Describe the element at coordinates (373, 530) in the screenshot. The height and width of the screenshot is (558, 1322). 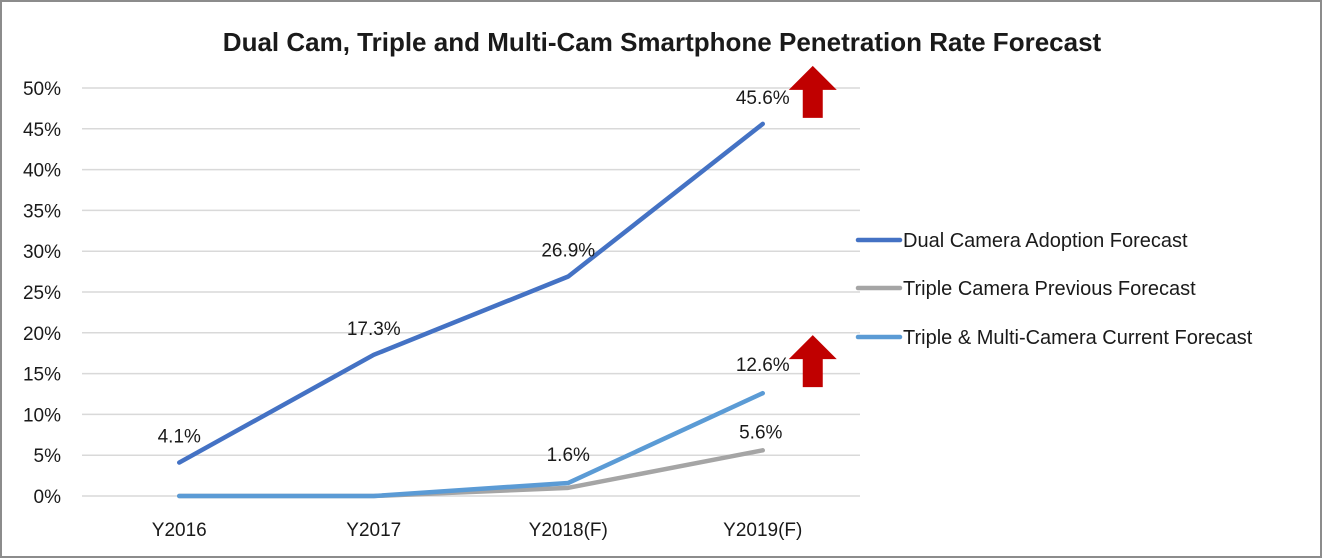
I see `x-tick-label: Y2017` at that location.